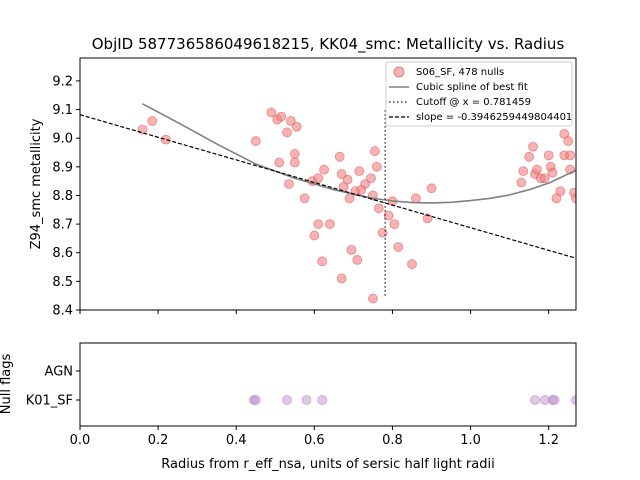 The image size is (640, 480). I want to click on y-tick-label: 8.5, so click(62, 282).